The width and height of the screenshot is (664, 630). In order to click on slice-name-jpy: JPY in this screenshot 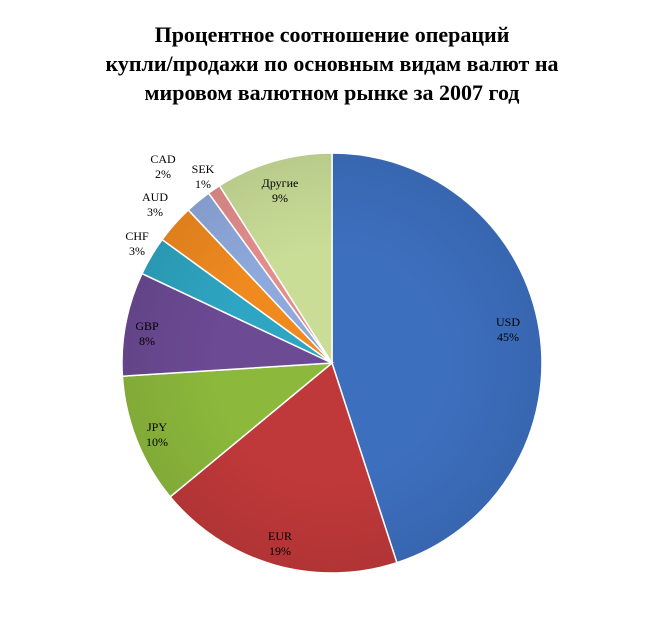, I will do `click(157, 427)`.